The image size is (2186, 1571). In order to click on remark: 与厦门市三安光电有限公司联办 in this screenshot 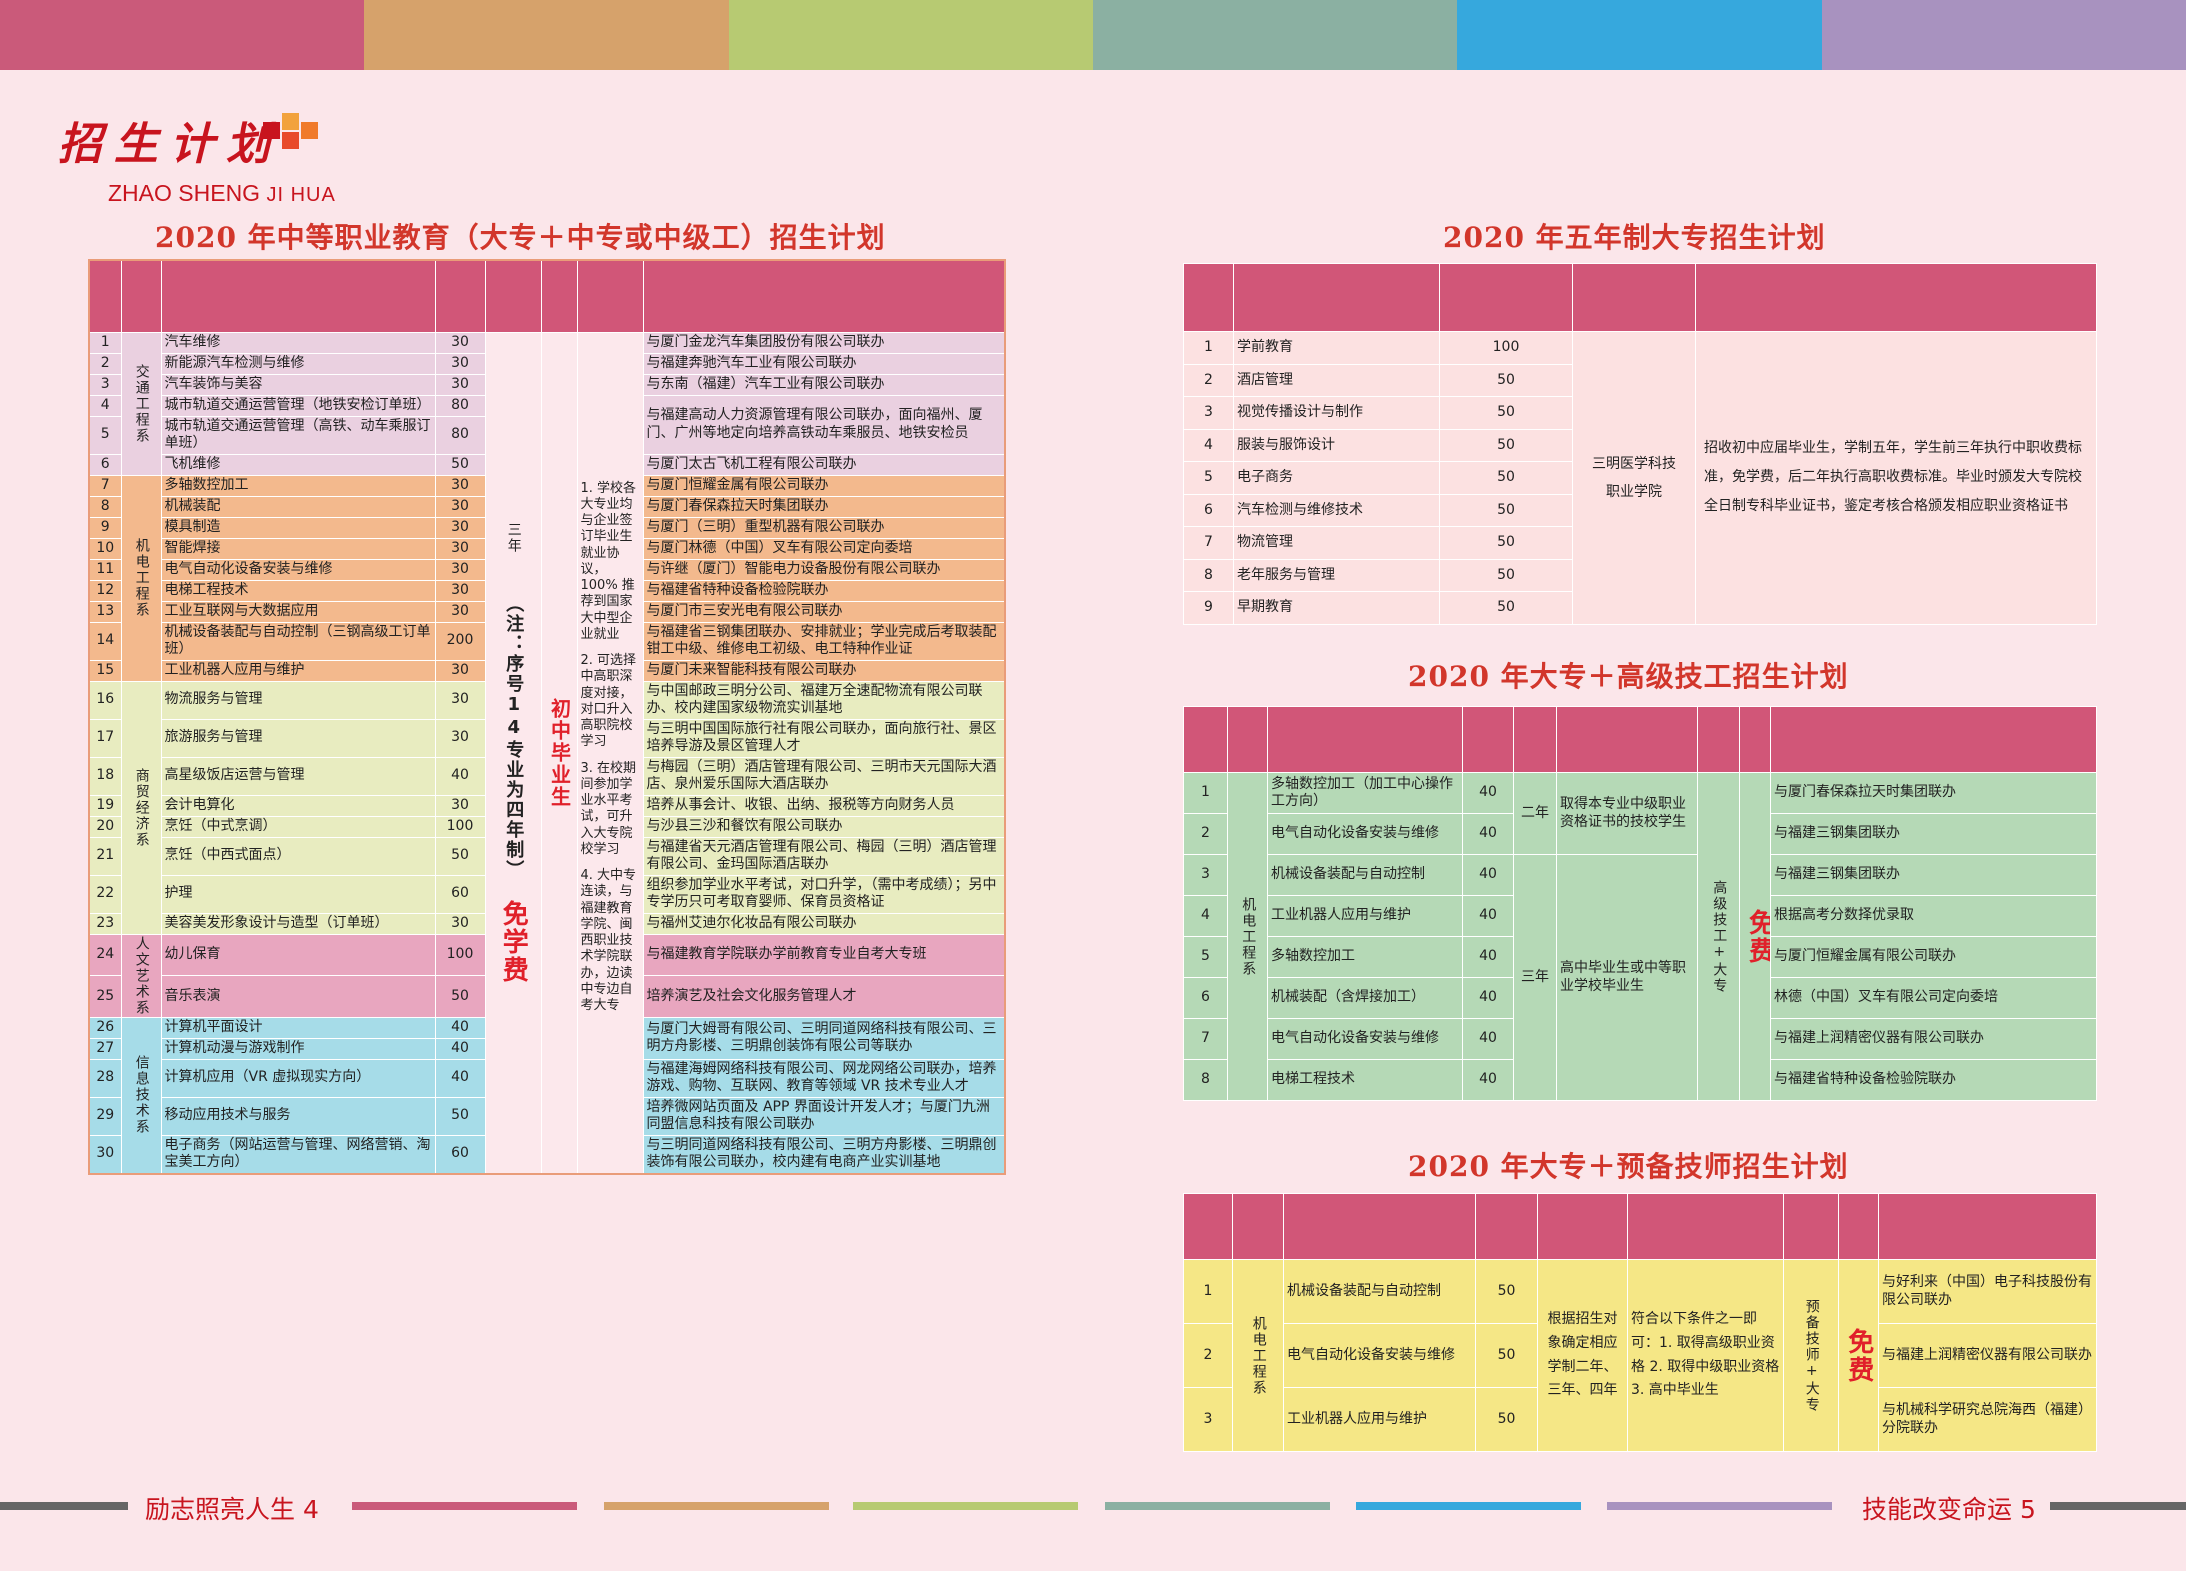, I will do `click(824, 611)`.